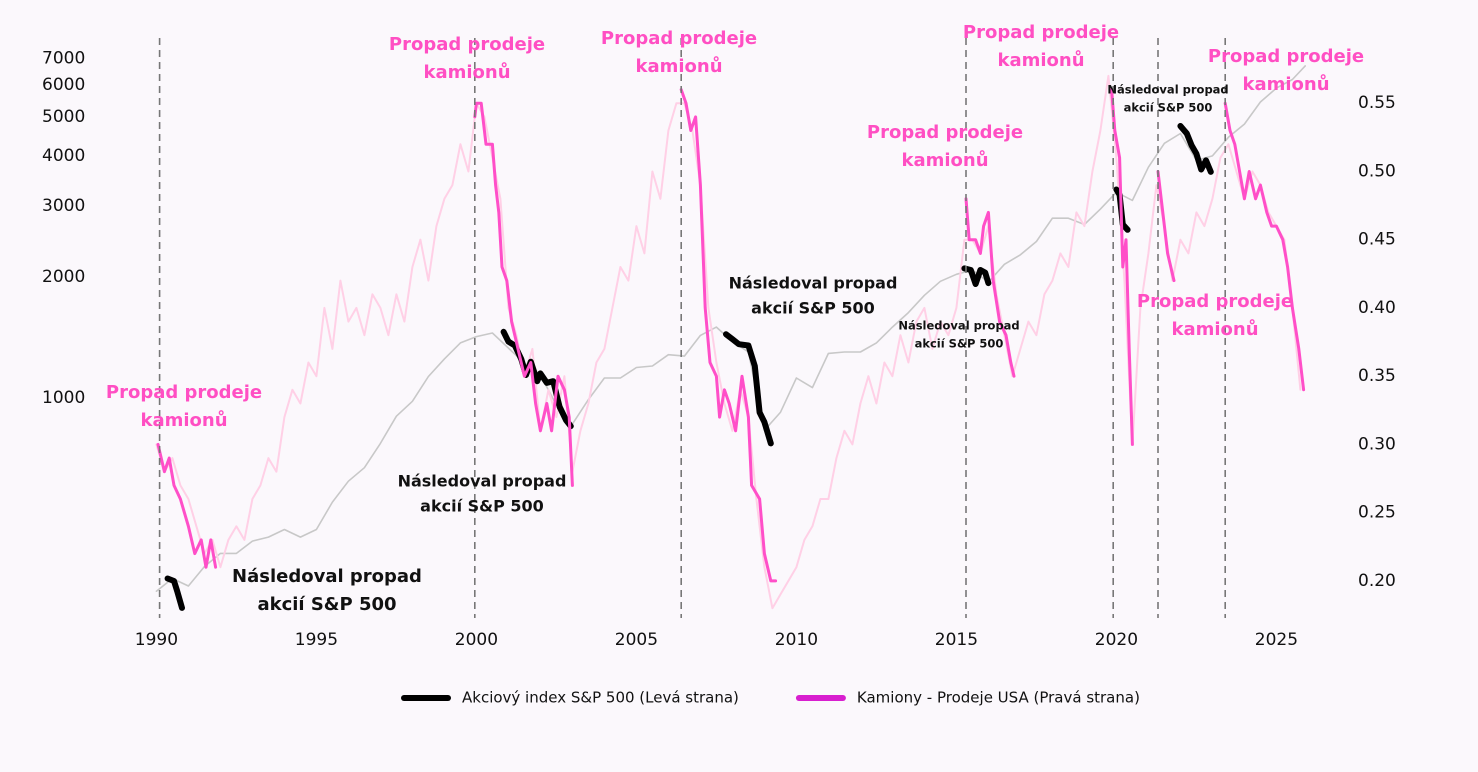  Describe the element at coordinates (63, 117) in the screenshot. I see `y-tick-label: 5000` at that location.